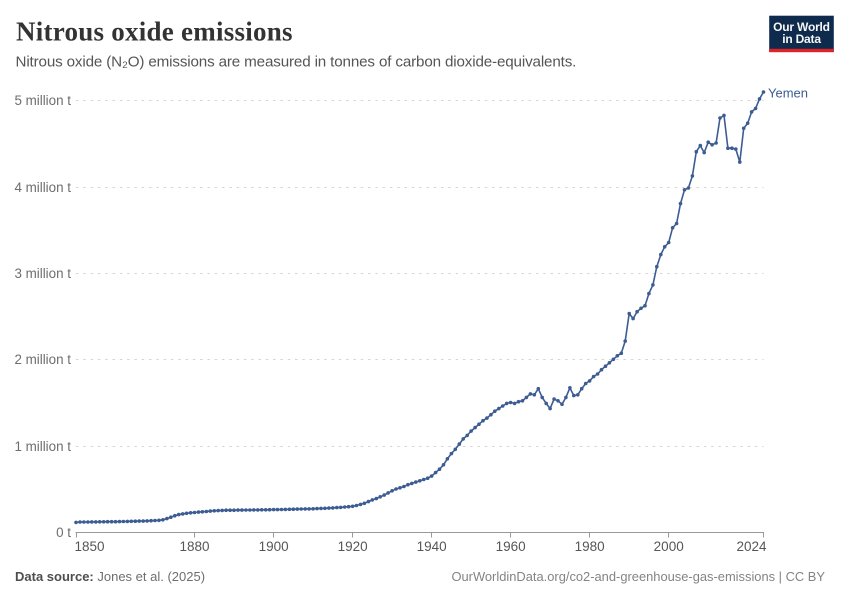 This screenshot has height=600, width=850. What do you see at coordinates (353, 546) in the screenshot?
I see `svg-text: 1920` at bounding box center [353, 546].